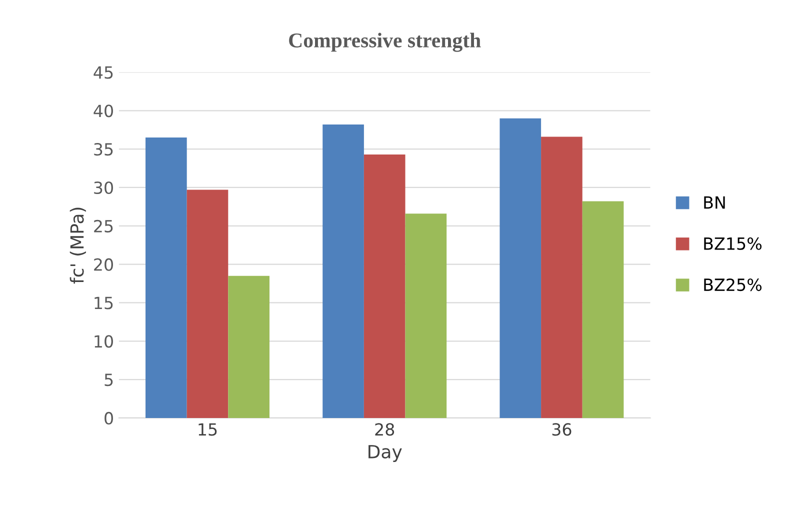  What do you see at coordinates (103, 72) in the screenshot?
I see `y-tick-label: 45` at bounding box center [103, 72].